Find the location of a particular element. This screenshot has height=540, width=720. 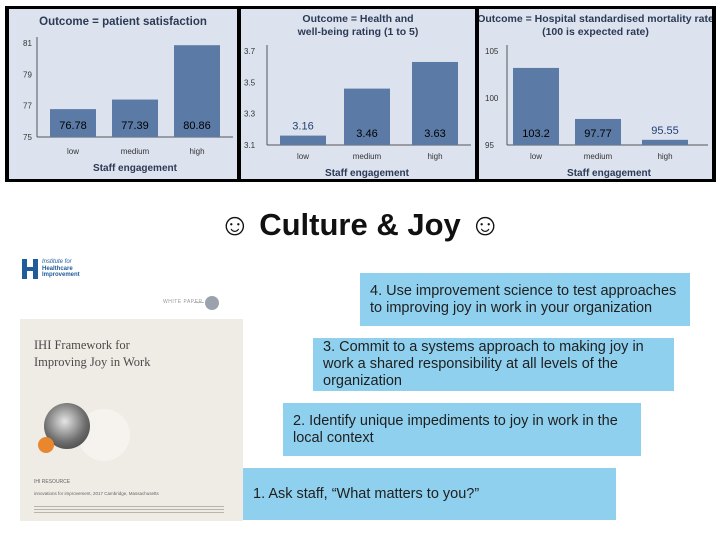

step-1-text: 1. Ask staff, “What matters to you?” is located at coordinates (366, 493).